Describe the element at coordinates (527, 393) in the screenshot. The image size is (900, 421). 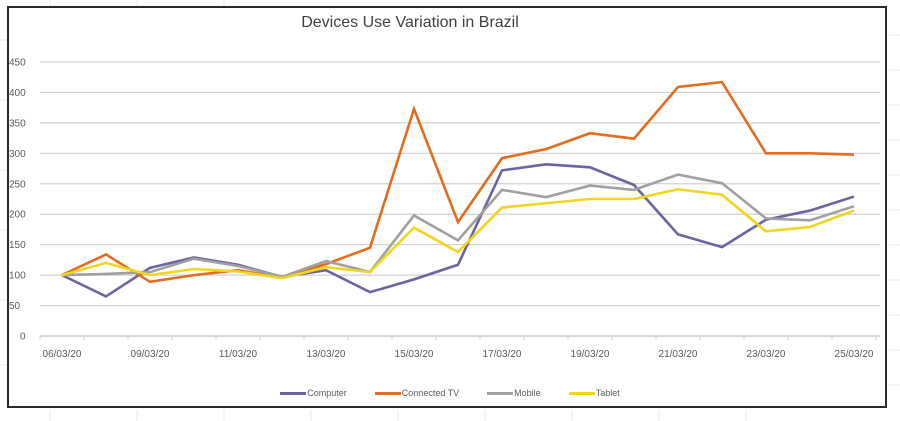
I see `legend-label: Mobile` at that location.